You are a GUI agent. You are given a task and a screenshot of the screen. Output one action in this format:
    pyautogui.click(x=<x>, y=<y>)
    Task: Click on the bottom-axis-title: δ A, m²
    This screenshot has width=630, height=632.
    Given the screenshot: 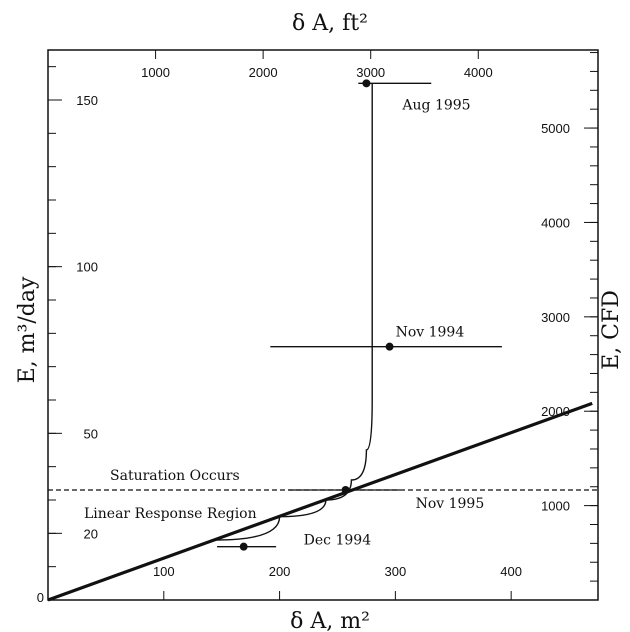 What is the action you would take?
    pyautogui.click(x=330, y=620)
    